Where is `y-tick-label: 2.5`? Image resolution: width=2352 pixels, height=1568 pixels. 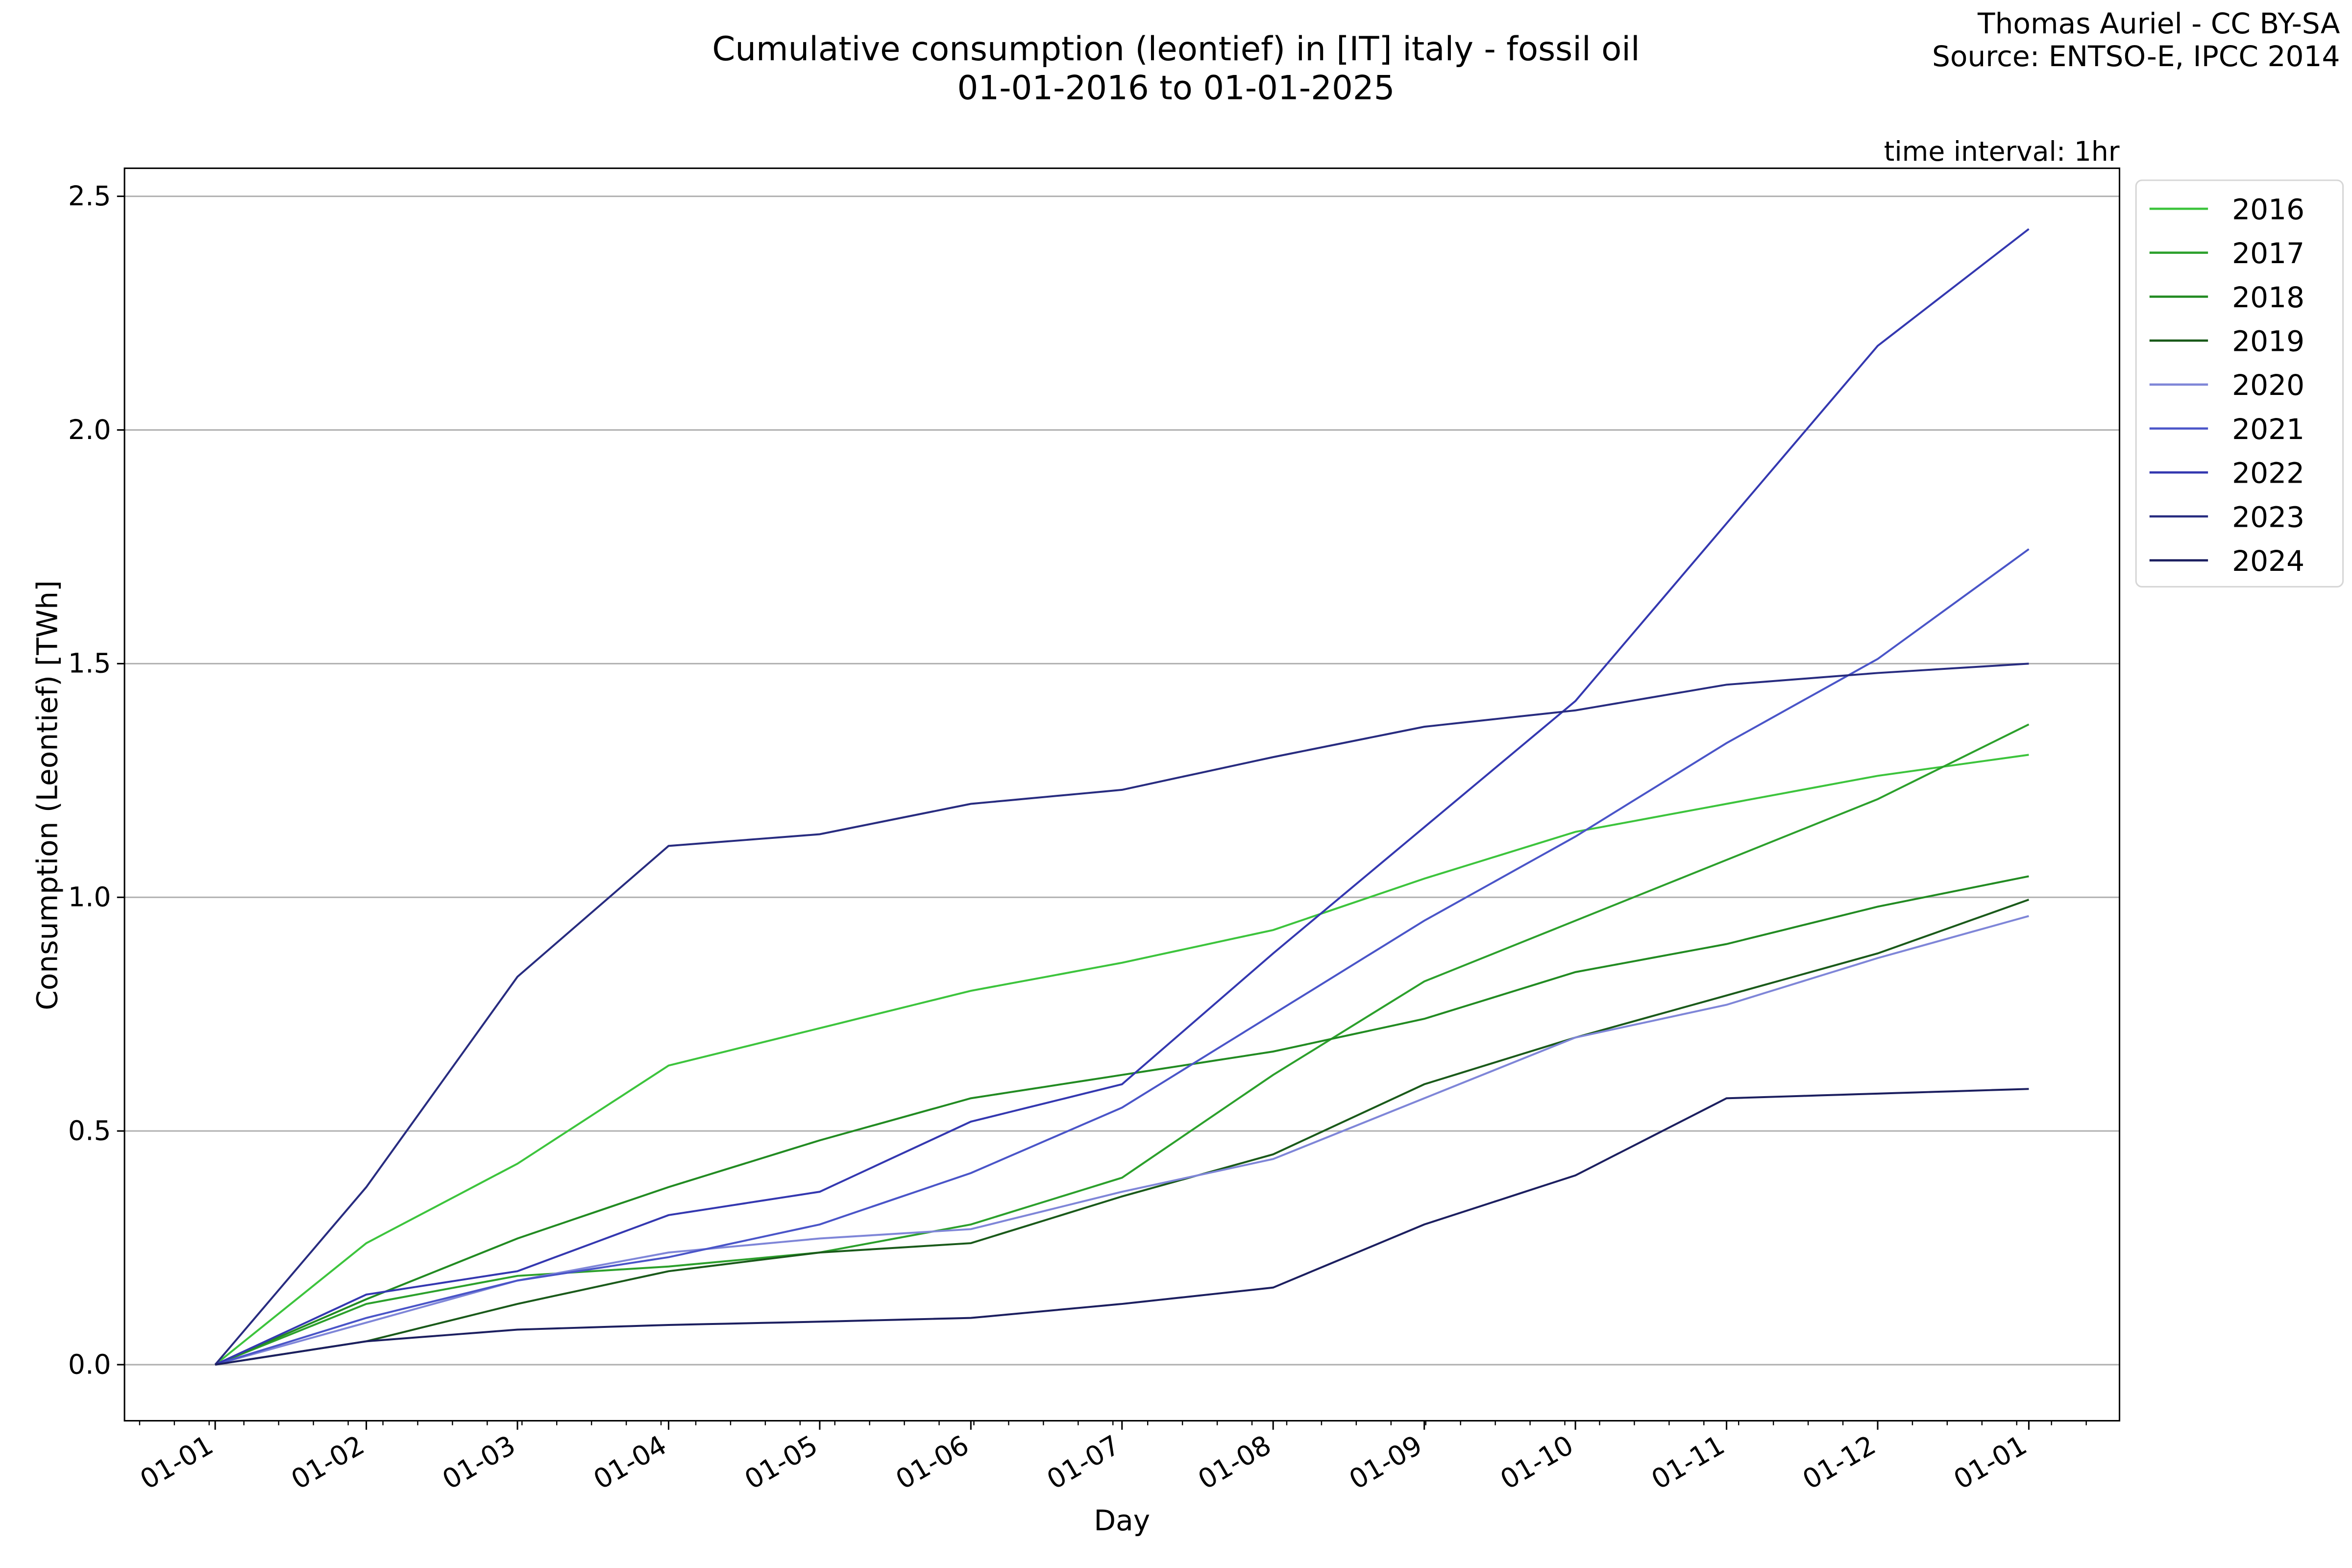 y-tick-label: 2.5 is located at coordinates (89, 196).